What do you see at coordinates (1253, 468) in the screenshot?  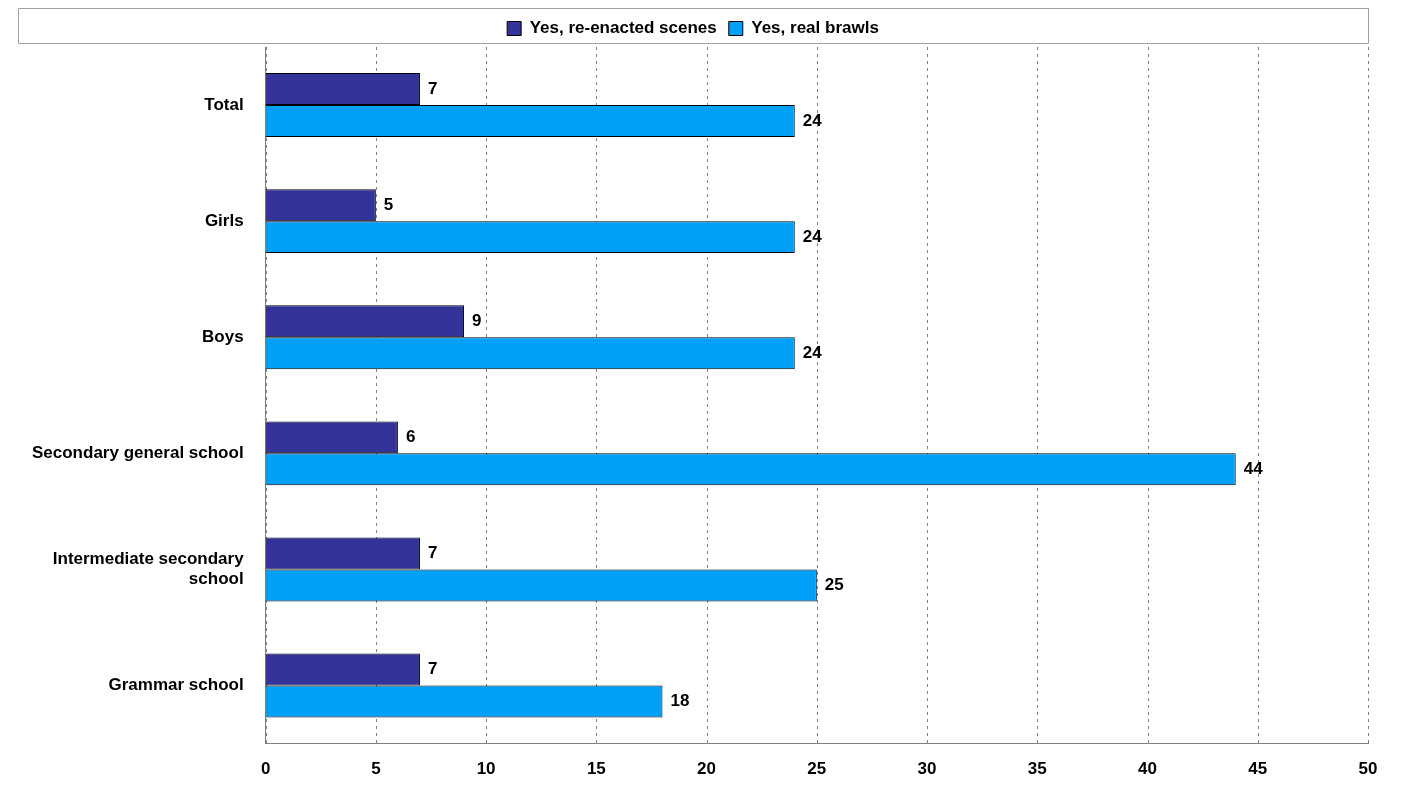 I see `data-label: 44` at bounding box center [1253, 468].